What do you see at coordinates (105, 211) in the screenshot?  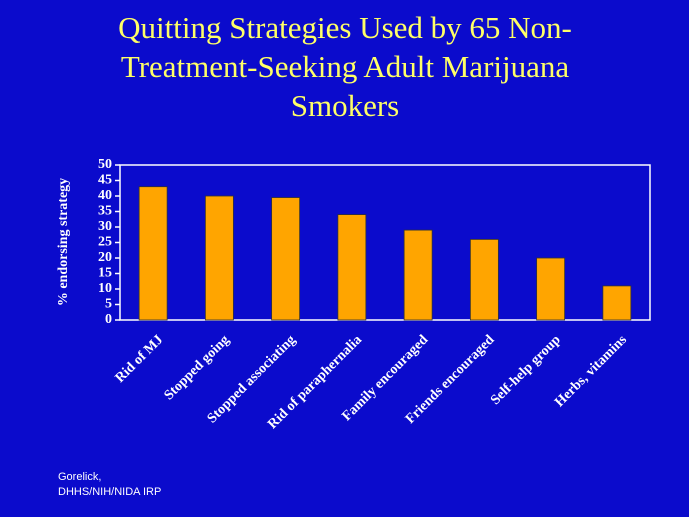 I see `y-tick-label: 35` at bounding box center [105, 211].